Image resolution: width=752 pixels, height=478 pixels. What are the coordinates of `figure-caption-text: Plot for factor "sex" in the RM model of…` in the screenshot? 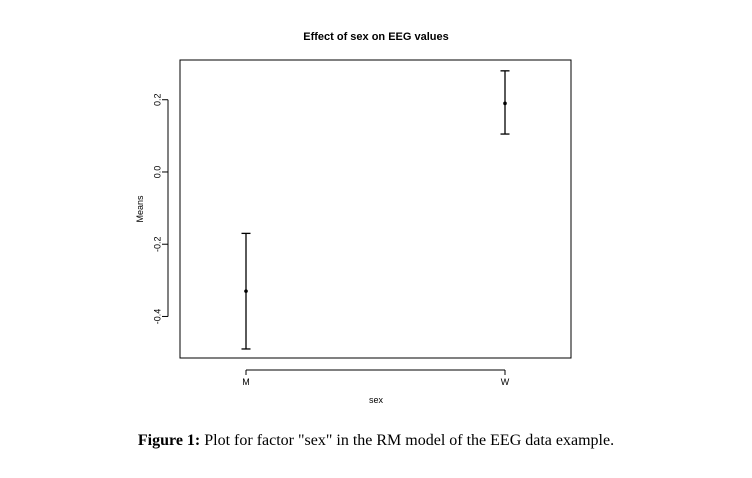 It's located at (407, 440).